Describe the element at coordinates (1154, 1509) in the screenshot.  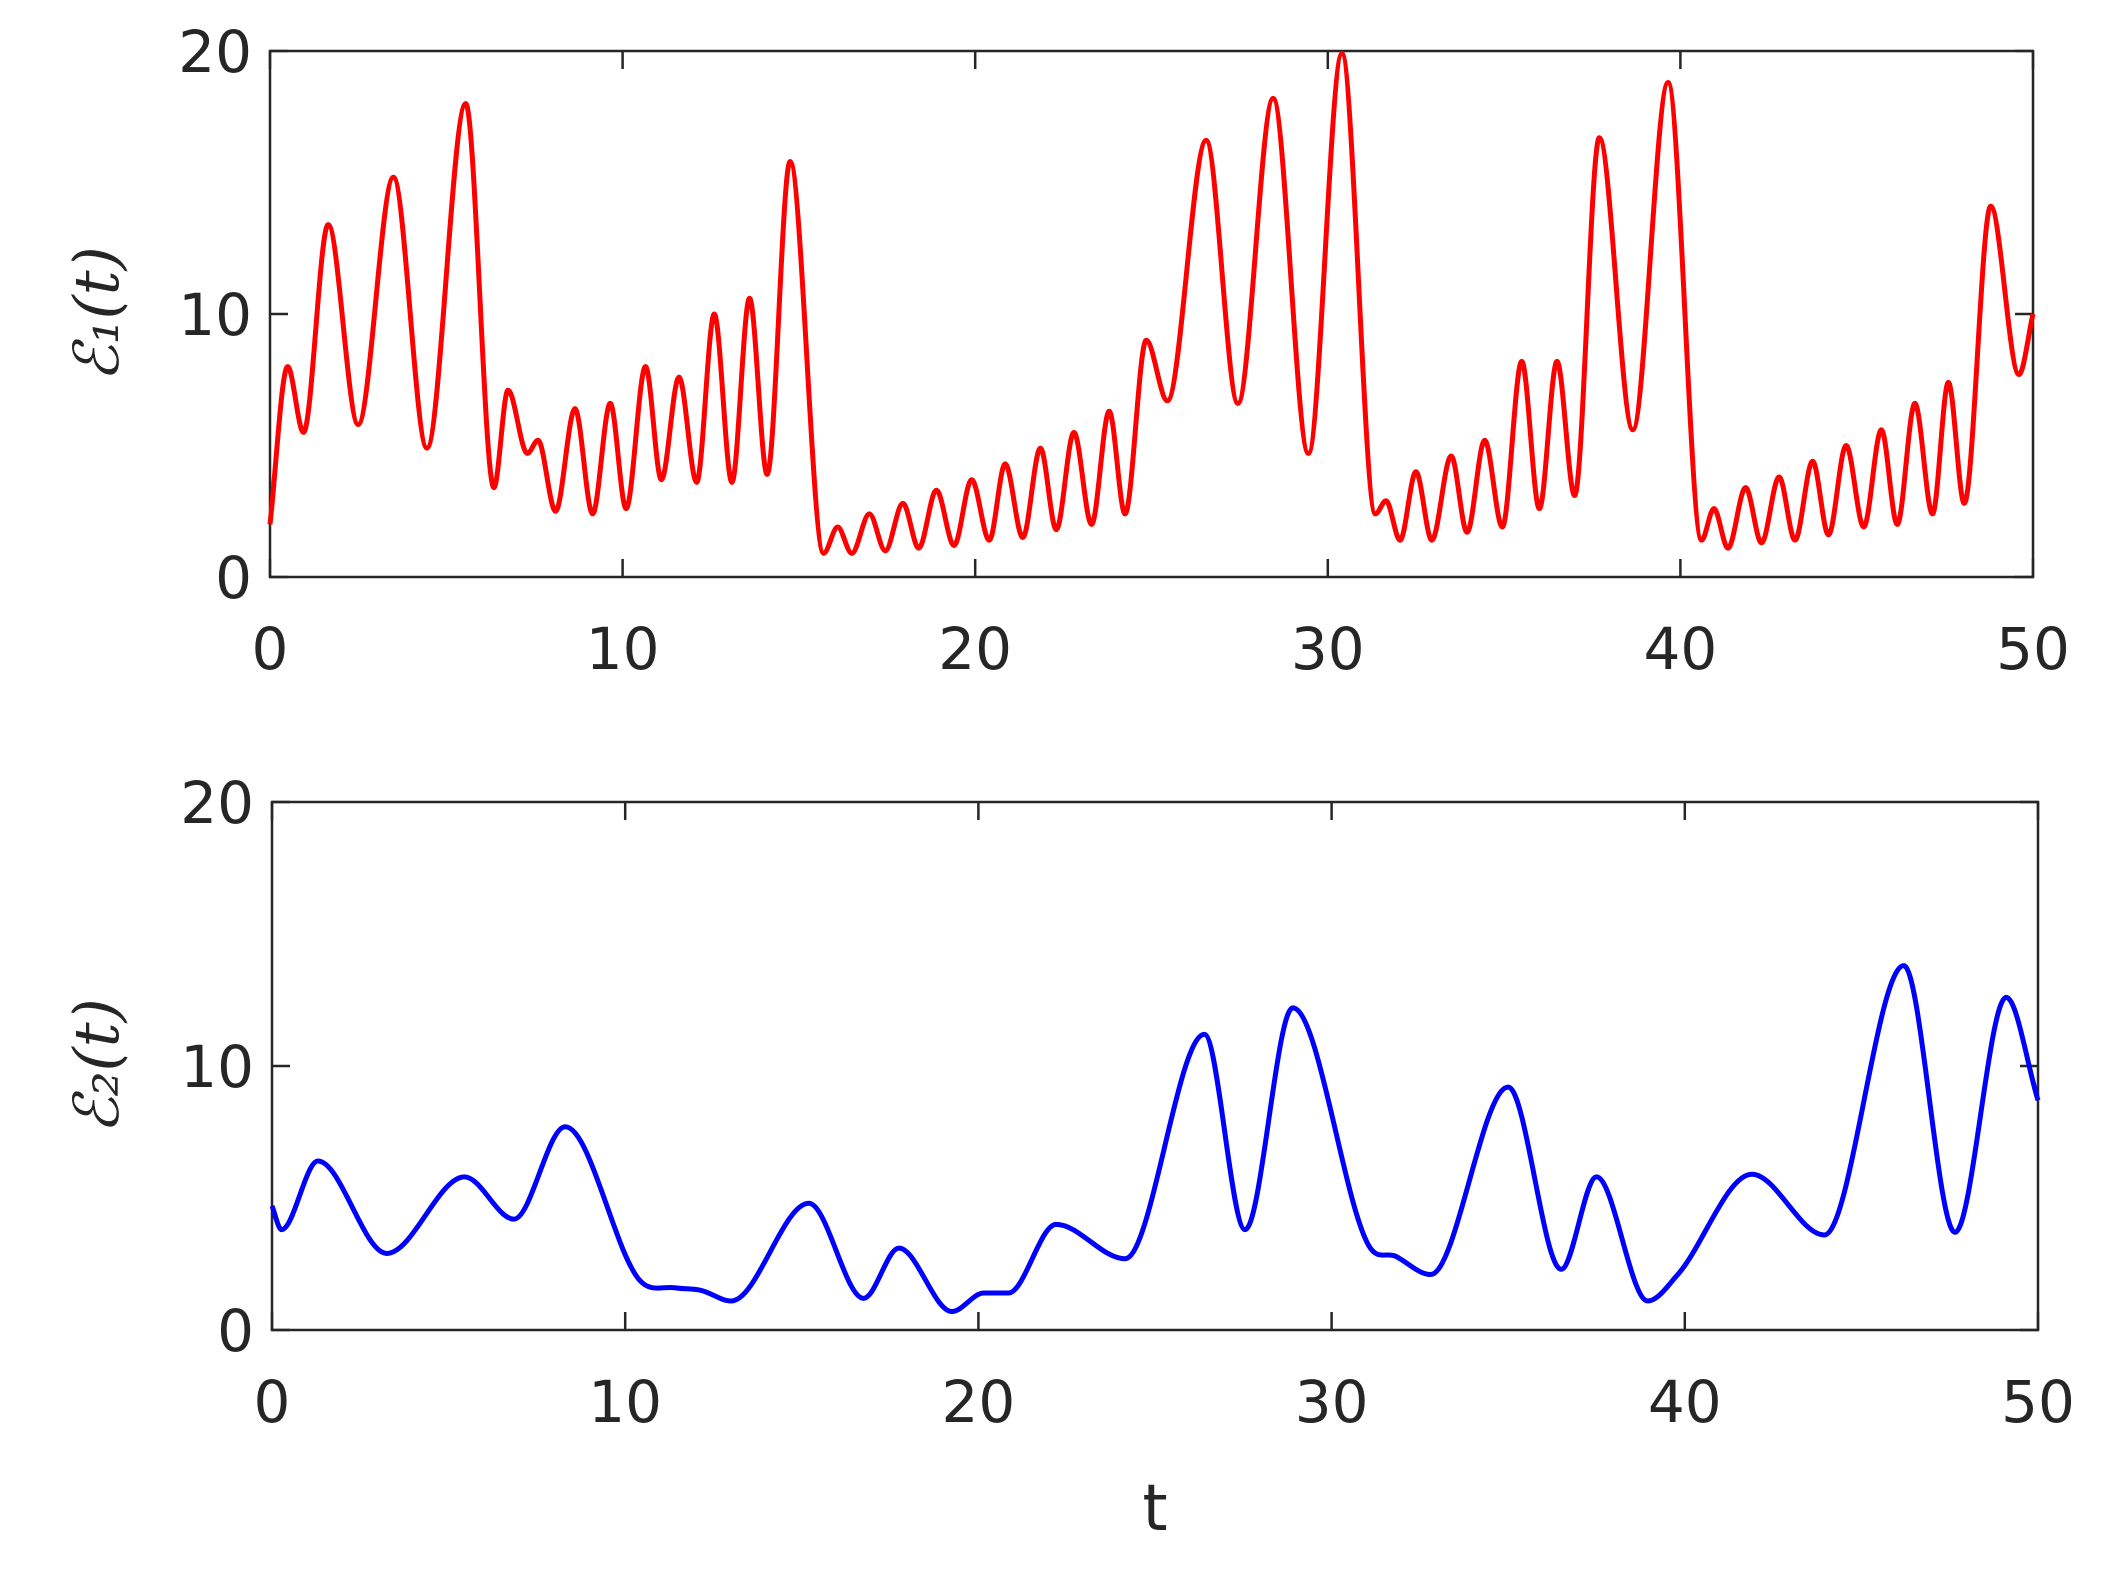
I see `x-axis-label: t` at that location.